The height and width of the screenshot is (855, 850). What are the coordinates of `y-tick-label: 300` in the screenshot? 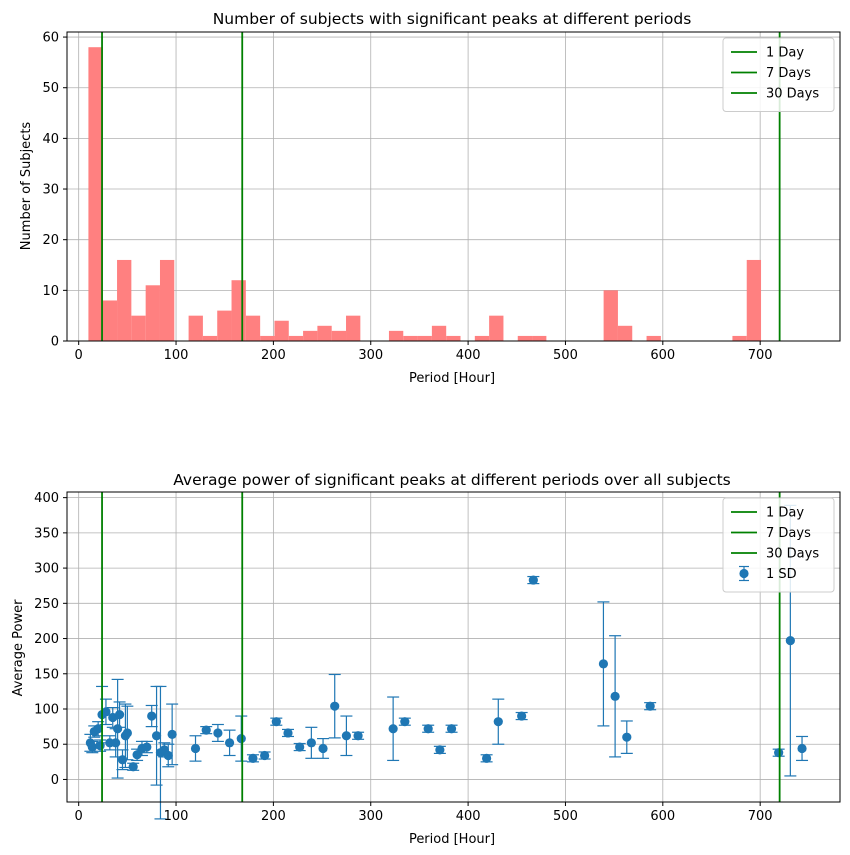 It's located at (46, 569).